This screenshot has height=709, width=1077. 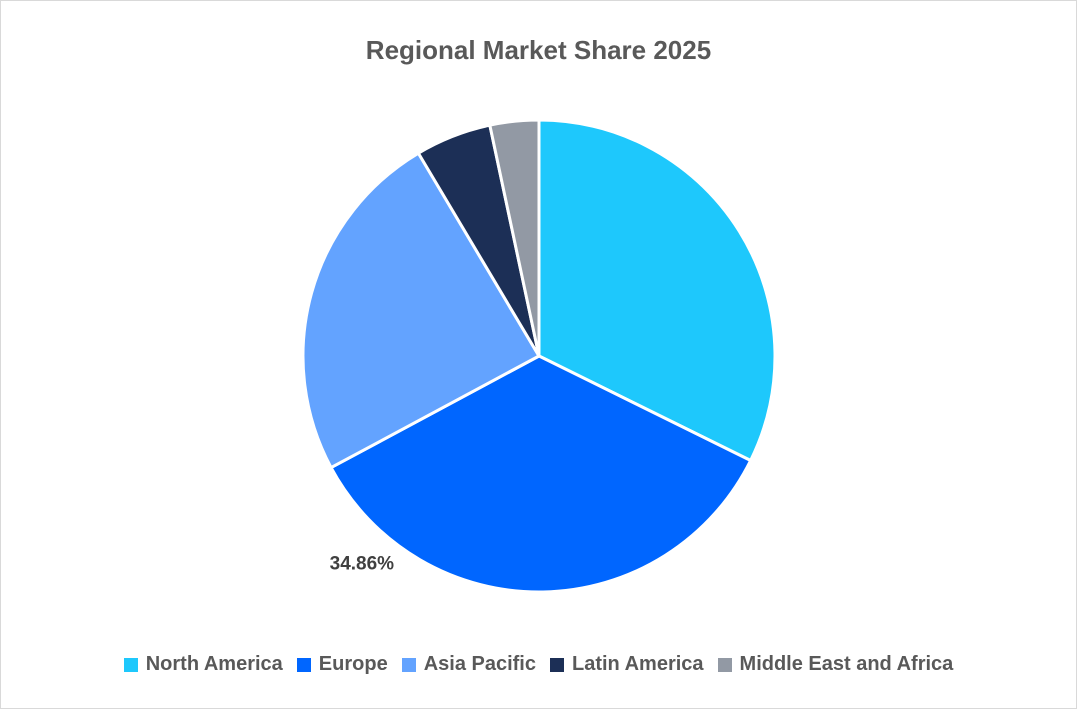 What do you see at coordinates (214, 664) in the screenshot?
I see `legend-label: North America` at bounding box center [214, 664].